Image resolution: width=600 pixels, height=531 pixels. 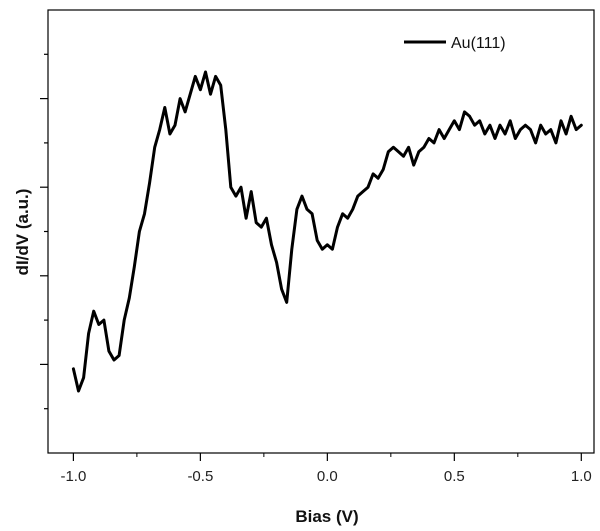 I want to click on x-tick-label: 0.0, so click(x=327, y=476).